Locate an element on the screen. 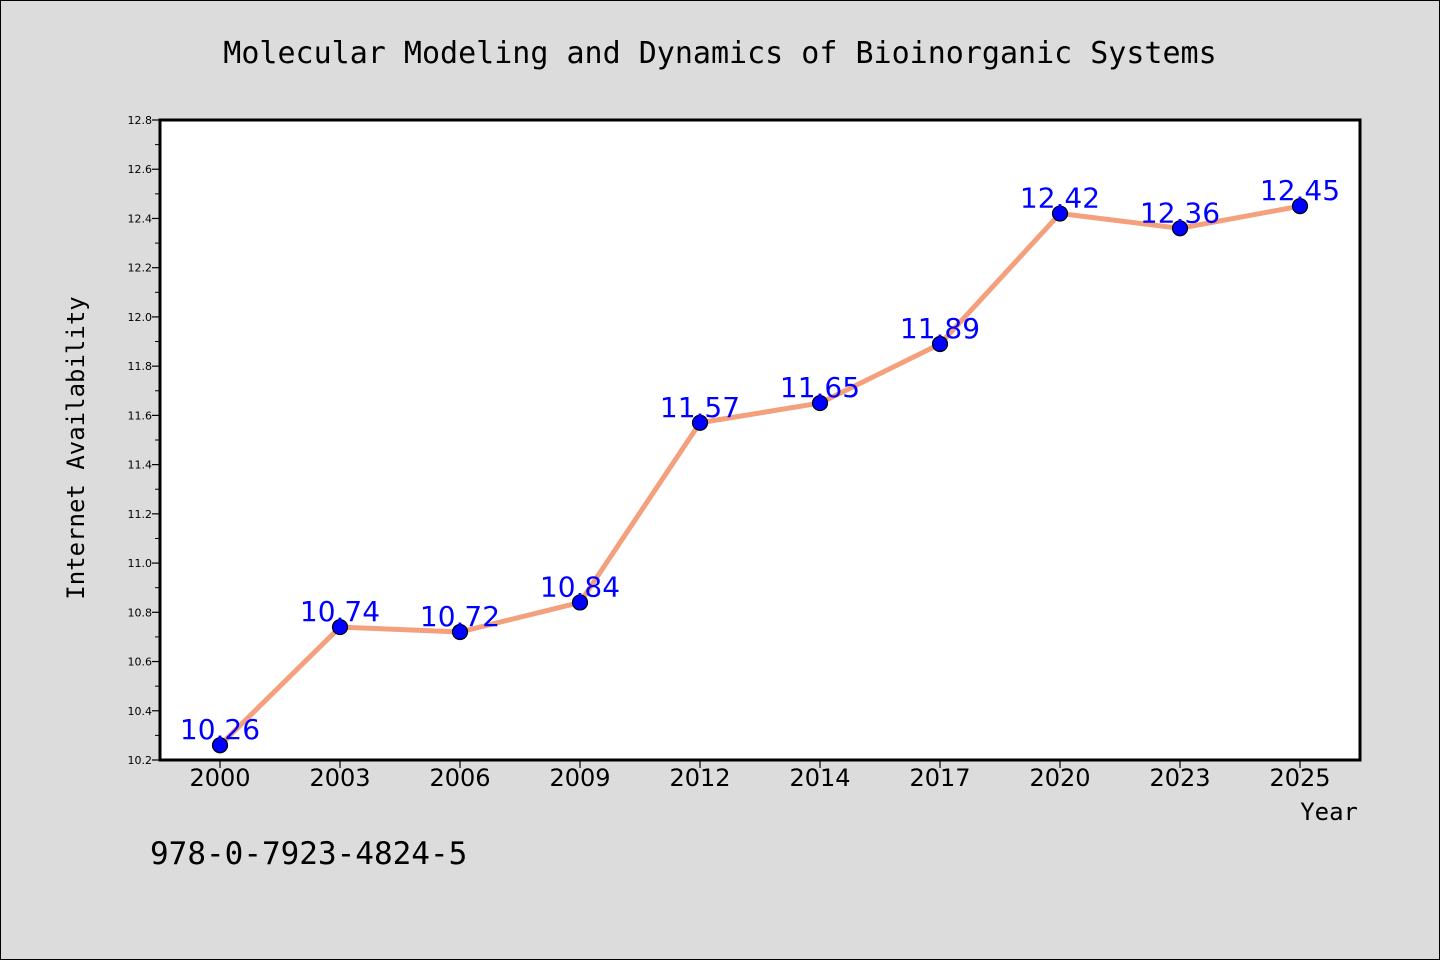 Image resolution: width=1440 pixels, height=960 pixels. x-tick-label: 2003 is located at coordinates (339, 778).